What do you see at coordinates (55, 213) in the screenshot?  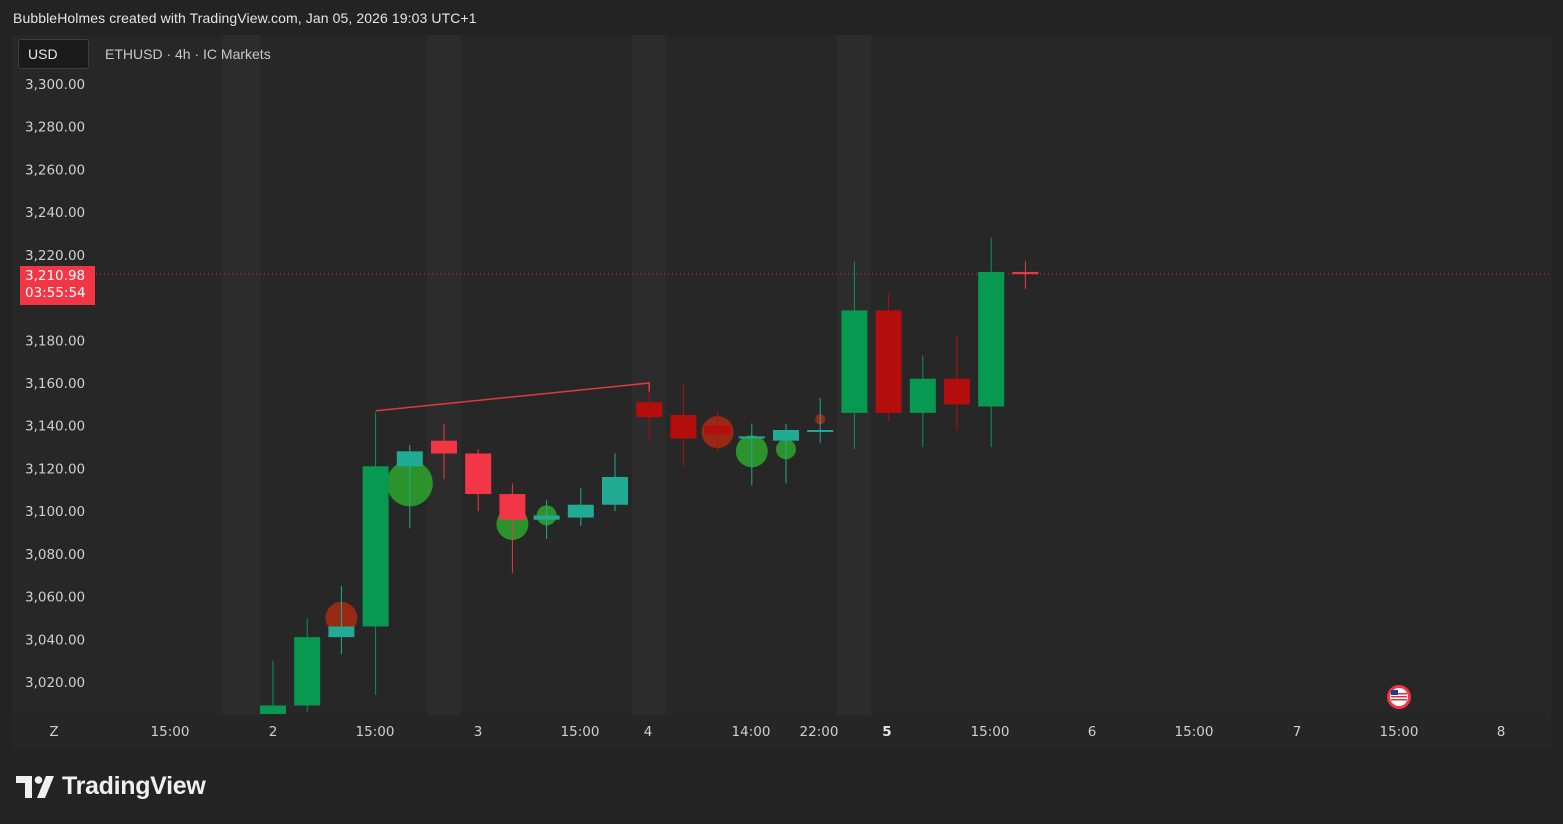 I see `y-tick-label: 3,240.00` at bounding box center [55, 213].